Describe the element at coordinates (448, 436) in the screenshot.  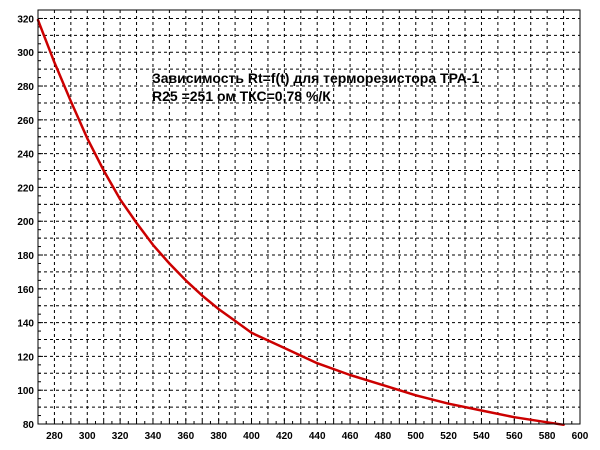
I see `x-tick-label: 520` at that location.